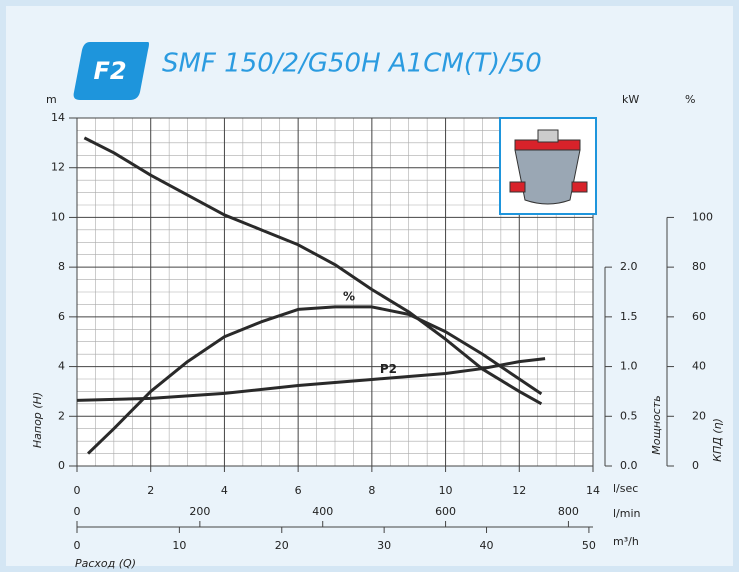  What do you see at coordinates (322, 511) in the screenshot?
I see `x2-tick-label: 400` at bounding box center [322, 511].